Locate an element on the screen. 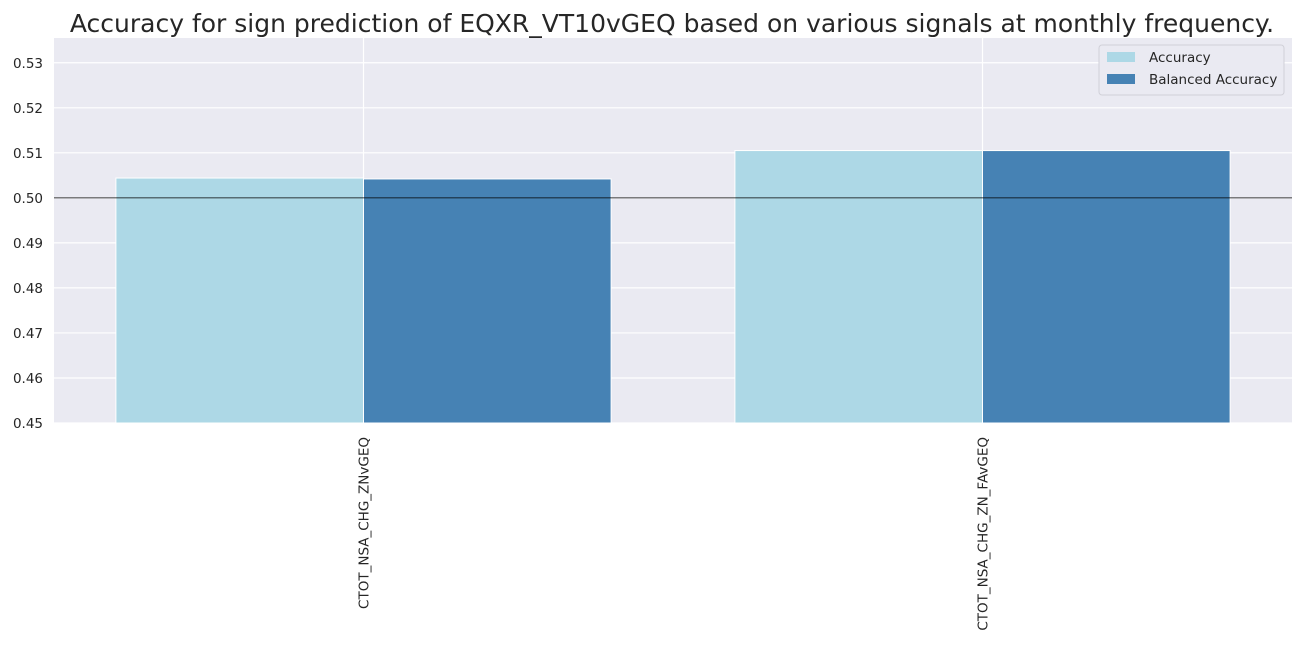 This screenshot has height=666, width=1303. y-tick-label: 0.48 is located at coordinates (28, 289).